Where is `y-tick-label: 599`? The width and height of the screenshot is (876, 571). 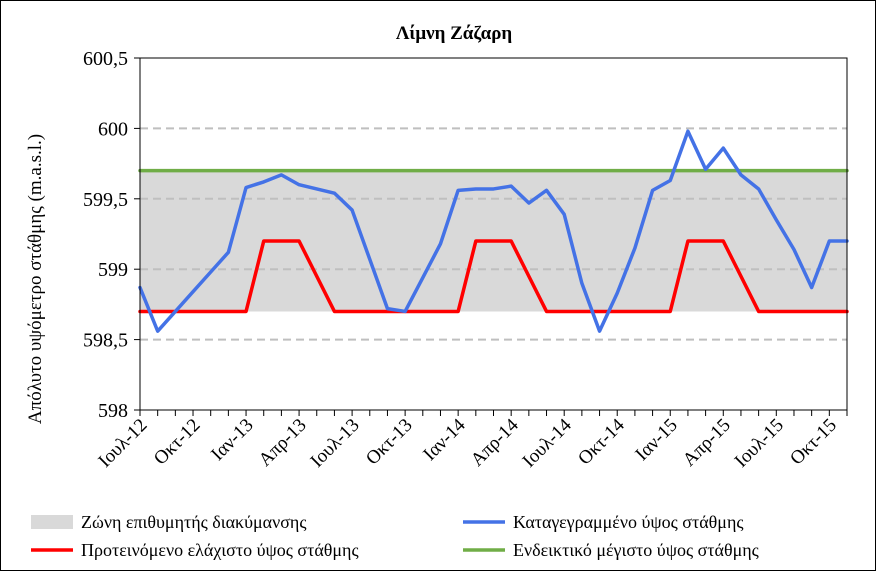
y-tick-label: 599 is located at coordinates (113, 270).